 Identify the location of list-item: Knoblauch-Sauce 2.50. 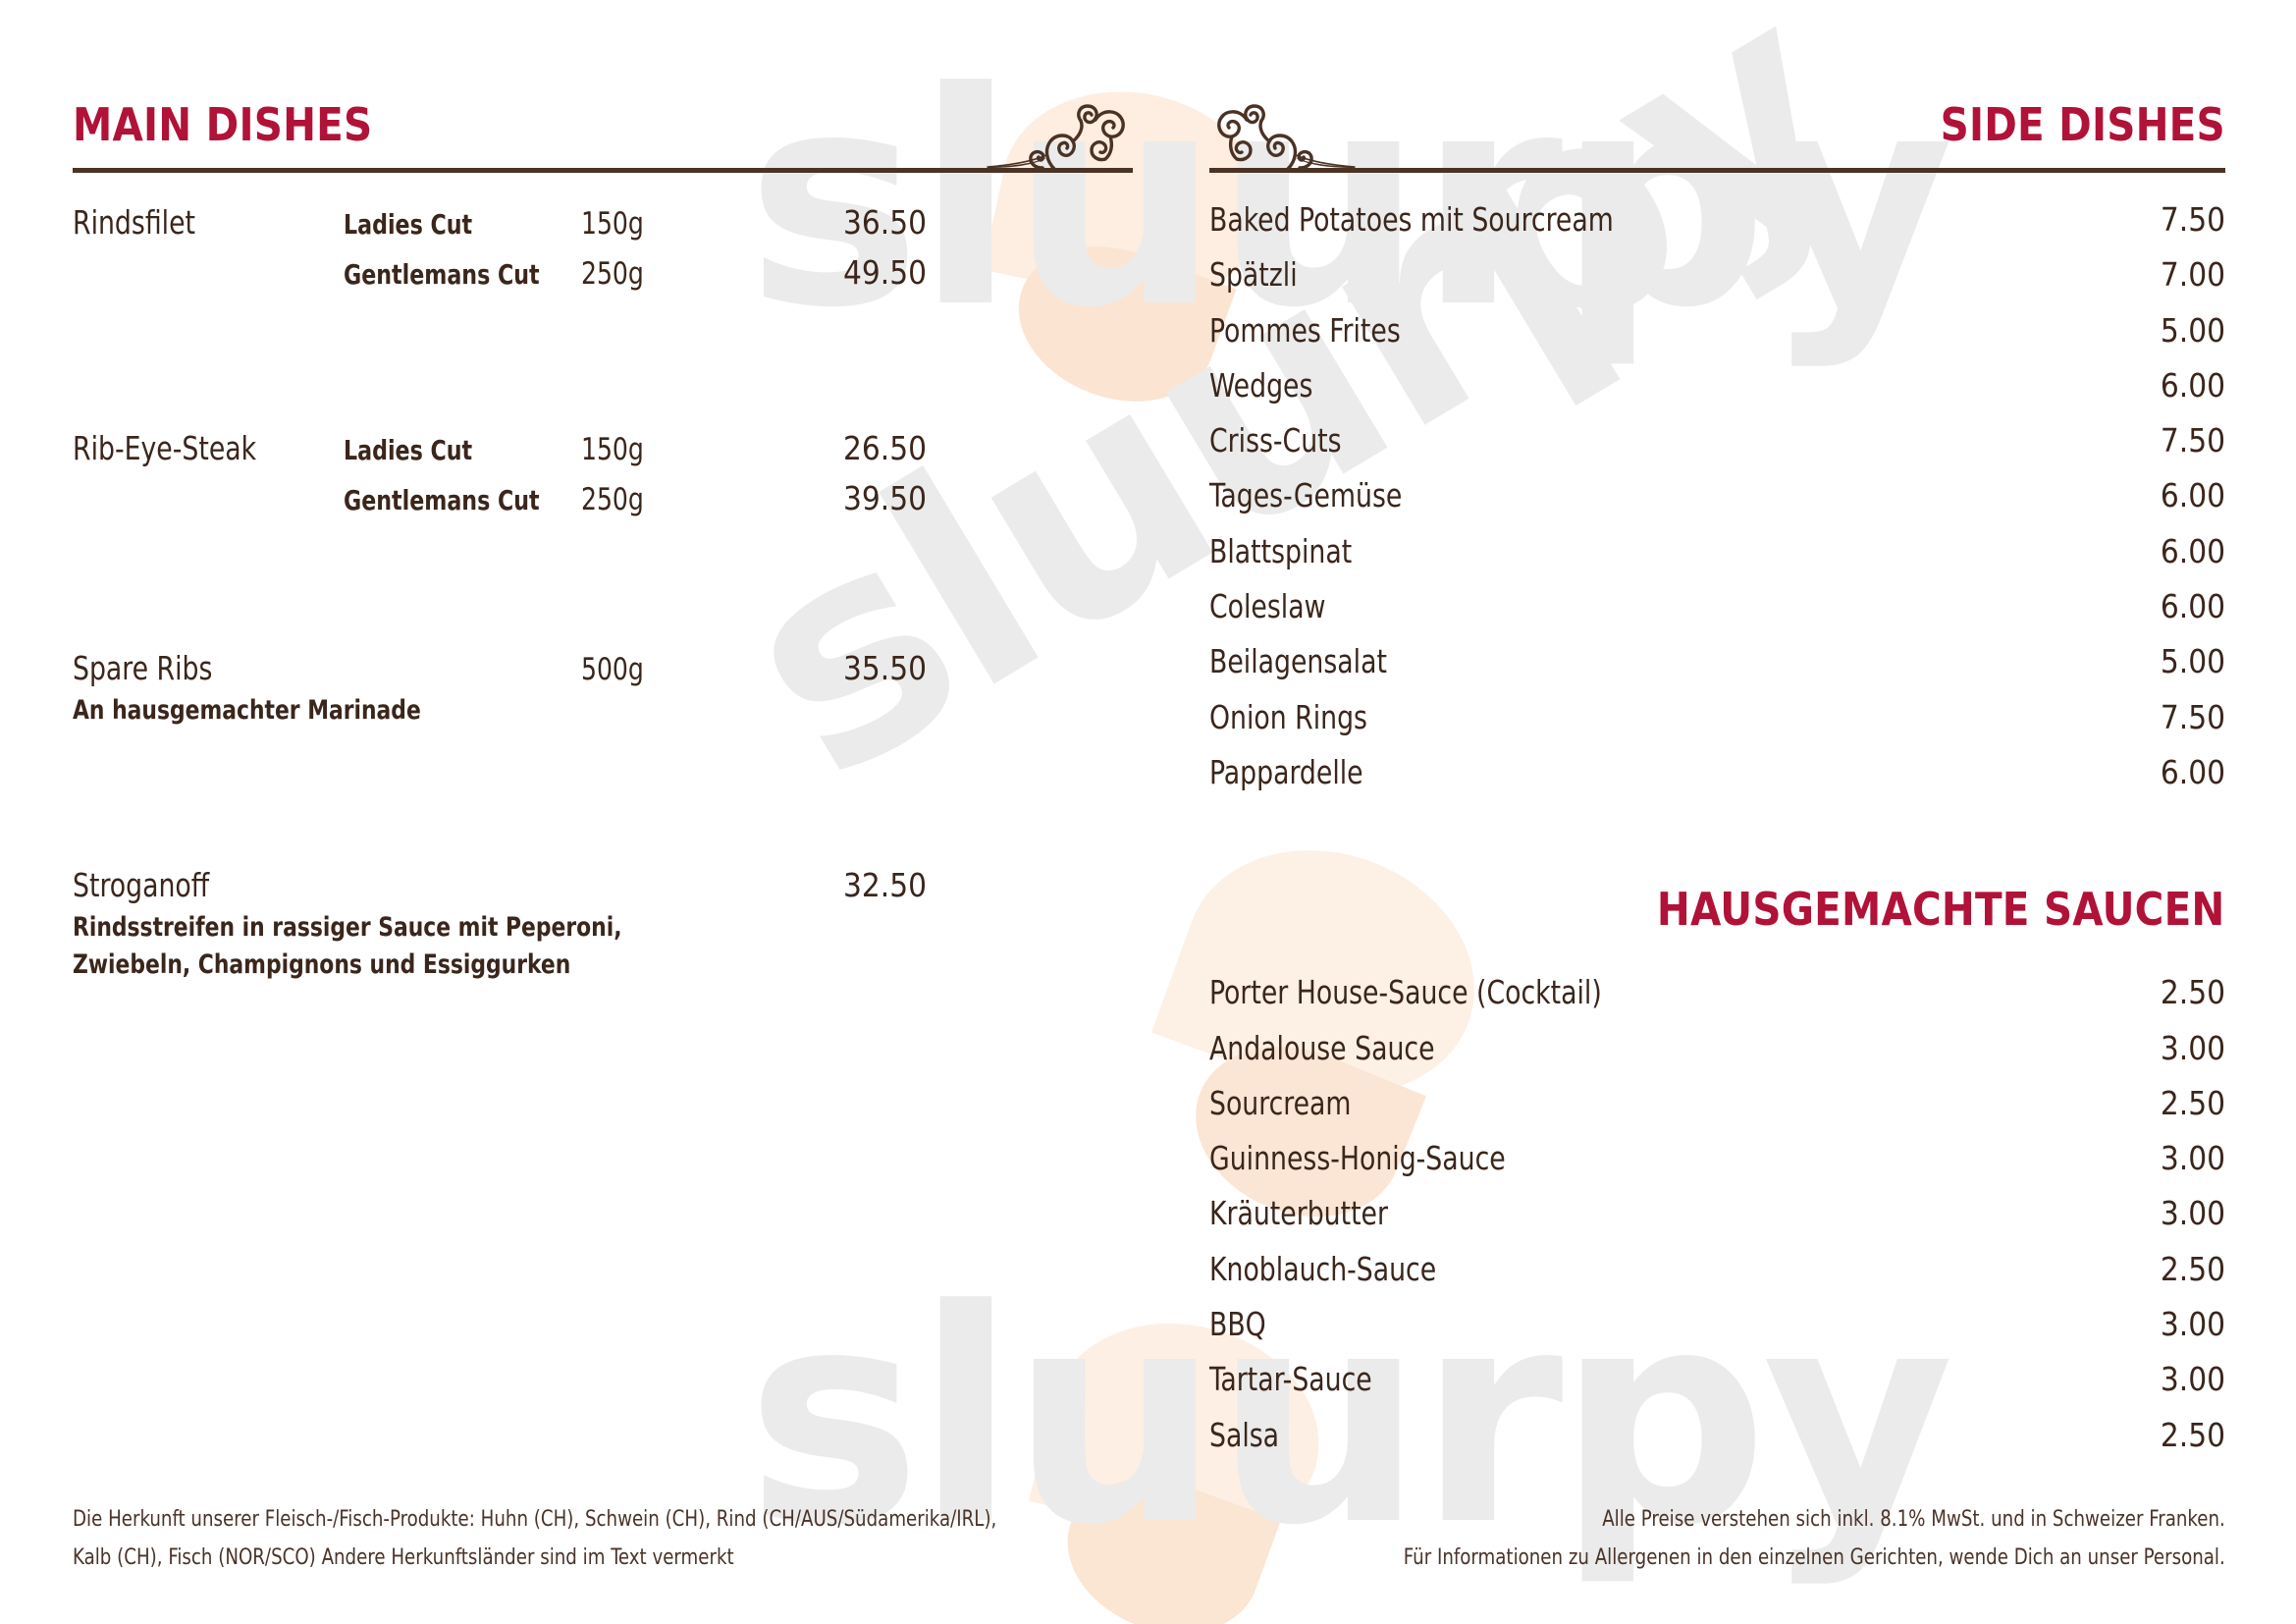
(1717, 1268).